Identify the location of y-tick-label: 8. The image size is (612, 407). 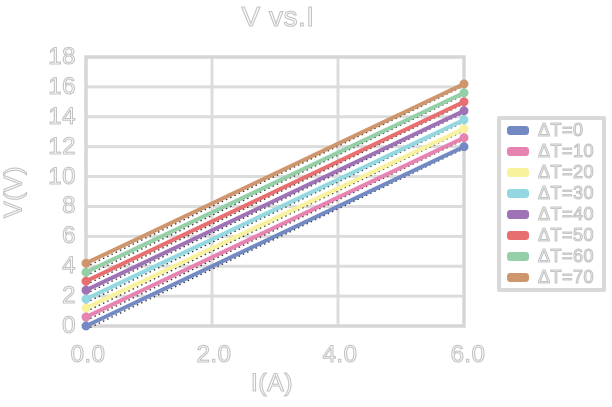
(69, 206).